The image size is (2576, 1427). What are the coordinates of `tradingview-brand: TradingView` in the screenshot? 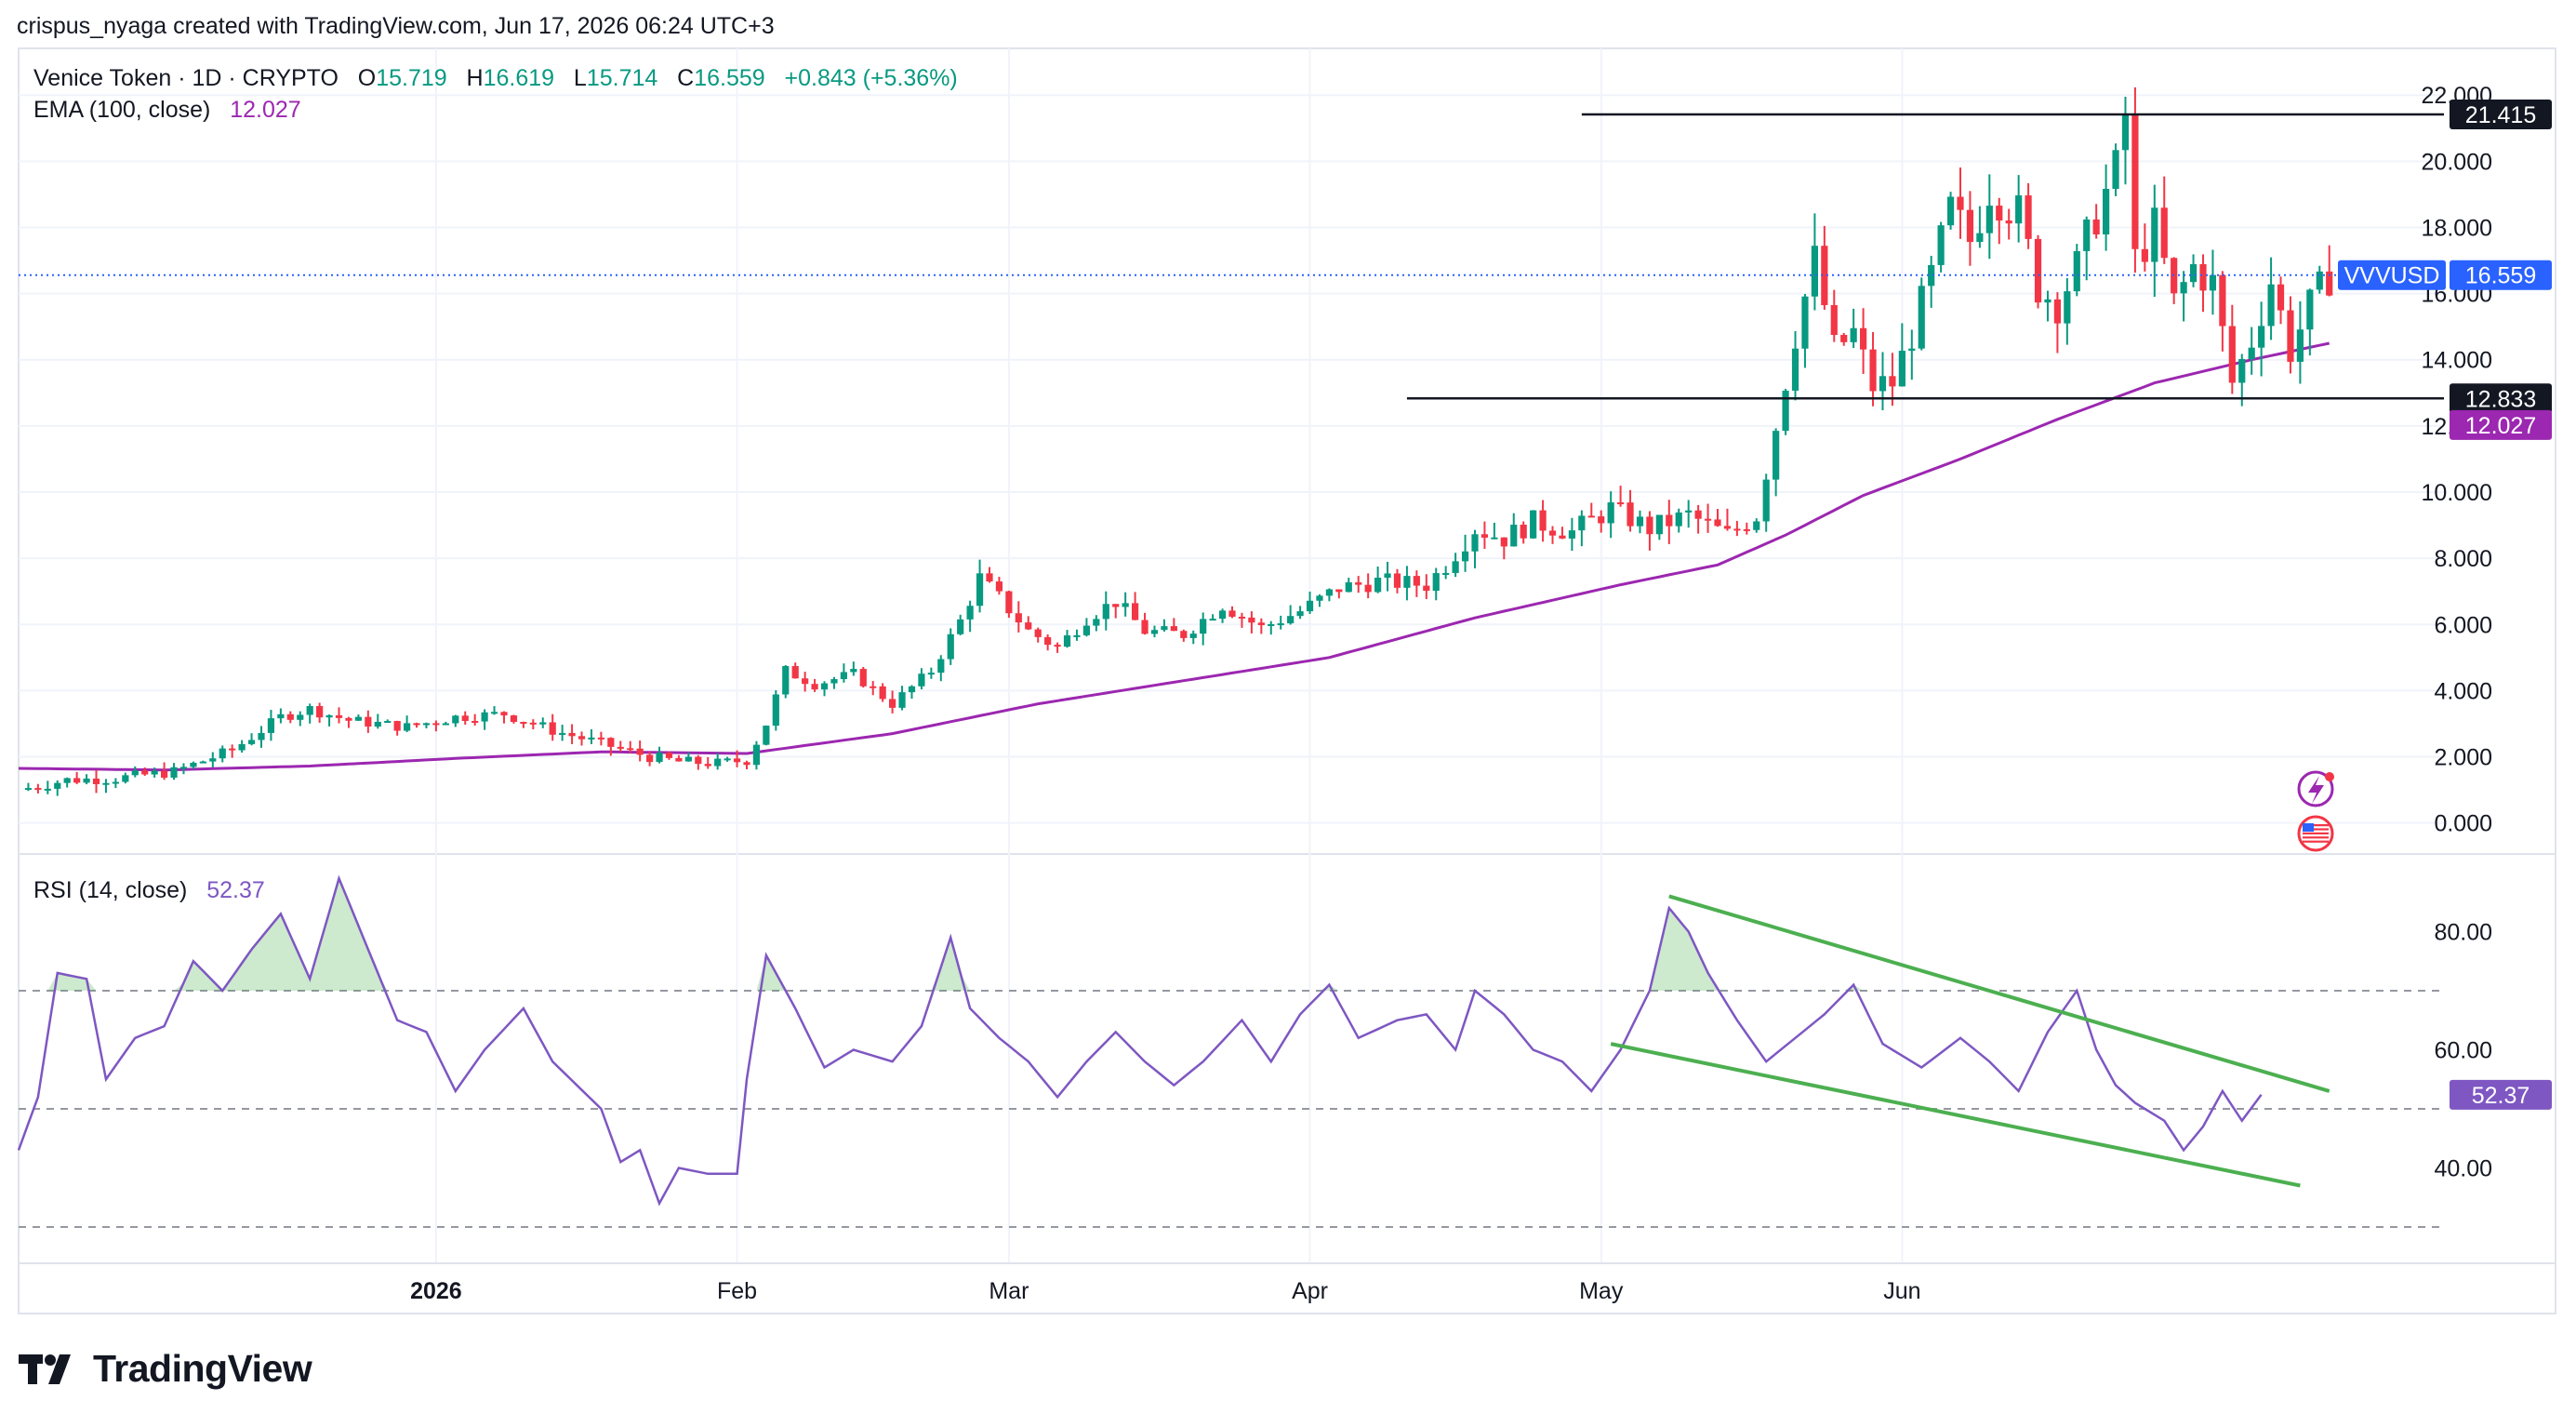 It's located at (165, 1369).